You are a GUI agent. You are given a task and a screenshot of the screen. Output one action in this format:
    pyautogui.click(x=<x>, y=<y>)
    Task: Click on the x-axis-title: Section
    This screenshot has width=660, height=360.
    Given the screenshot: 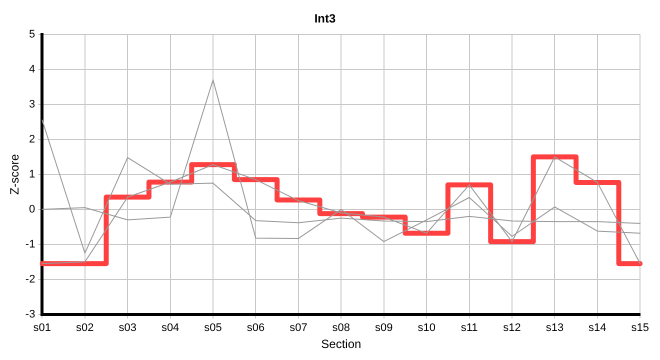 What is the action you would take?
    pyautogui.click(x=341, y=344)
    